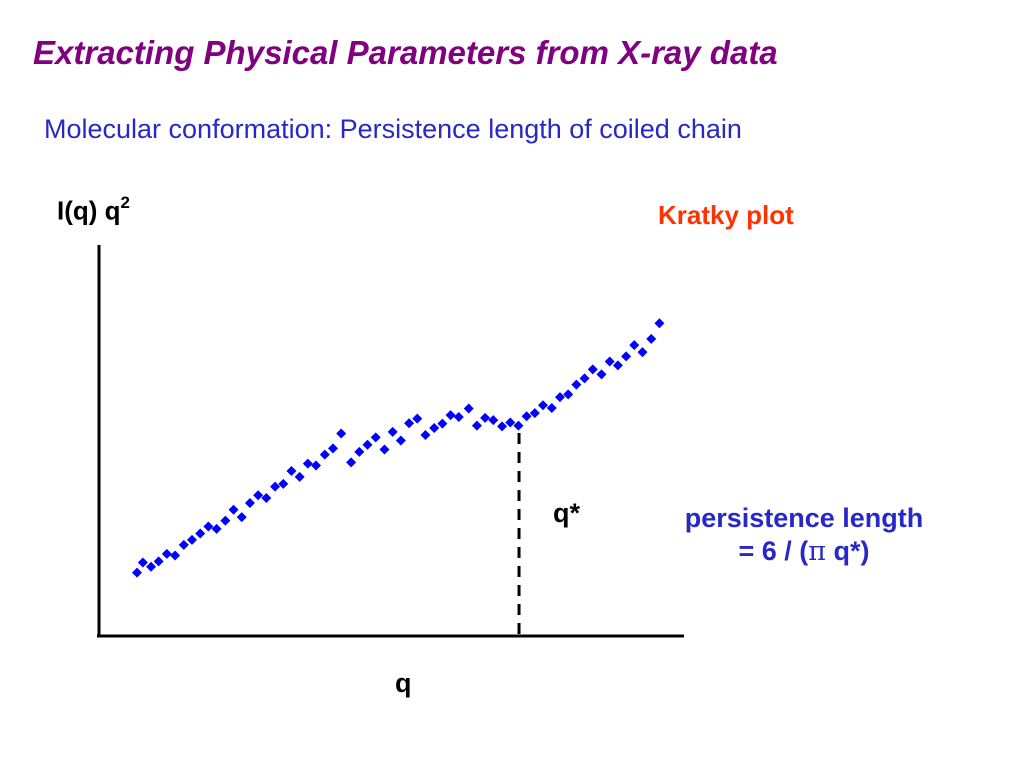 This screenshot has width=1024, height=768. What do you see at coordinates (403, 683) in the screenshot?
I see `x-axis-label: q` at bounding box center [403, 683].